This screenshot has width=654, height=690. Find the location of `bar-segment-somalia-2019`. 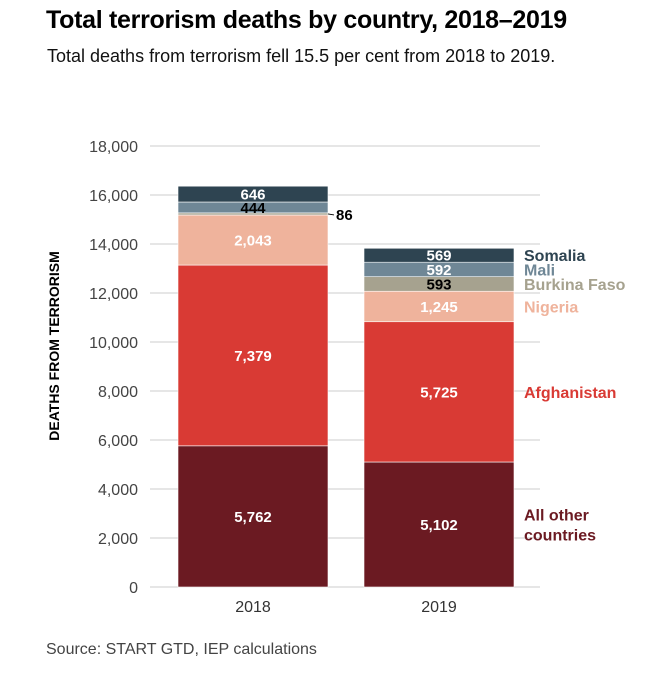

bar-segment-somalia-2019 is located at coordinates (439, 255).